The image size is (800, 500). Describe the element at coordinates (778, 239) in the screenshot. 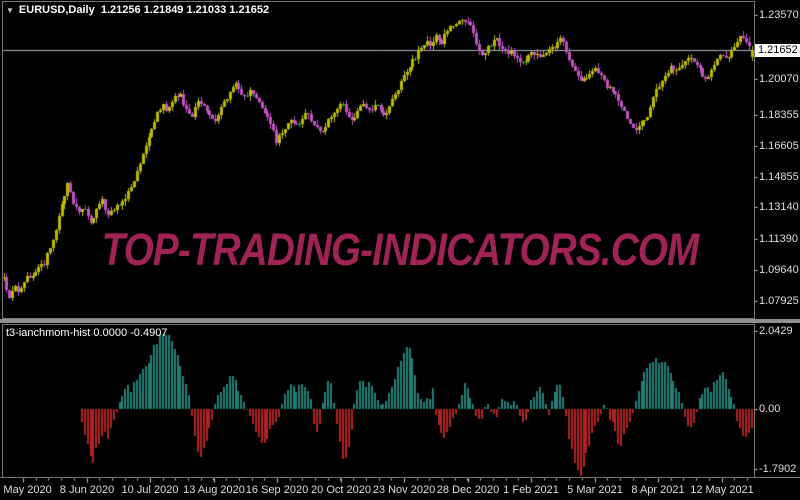

I see `price-axis-label: 1.11390` at that location.